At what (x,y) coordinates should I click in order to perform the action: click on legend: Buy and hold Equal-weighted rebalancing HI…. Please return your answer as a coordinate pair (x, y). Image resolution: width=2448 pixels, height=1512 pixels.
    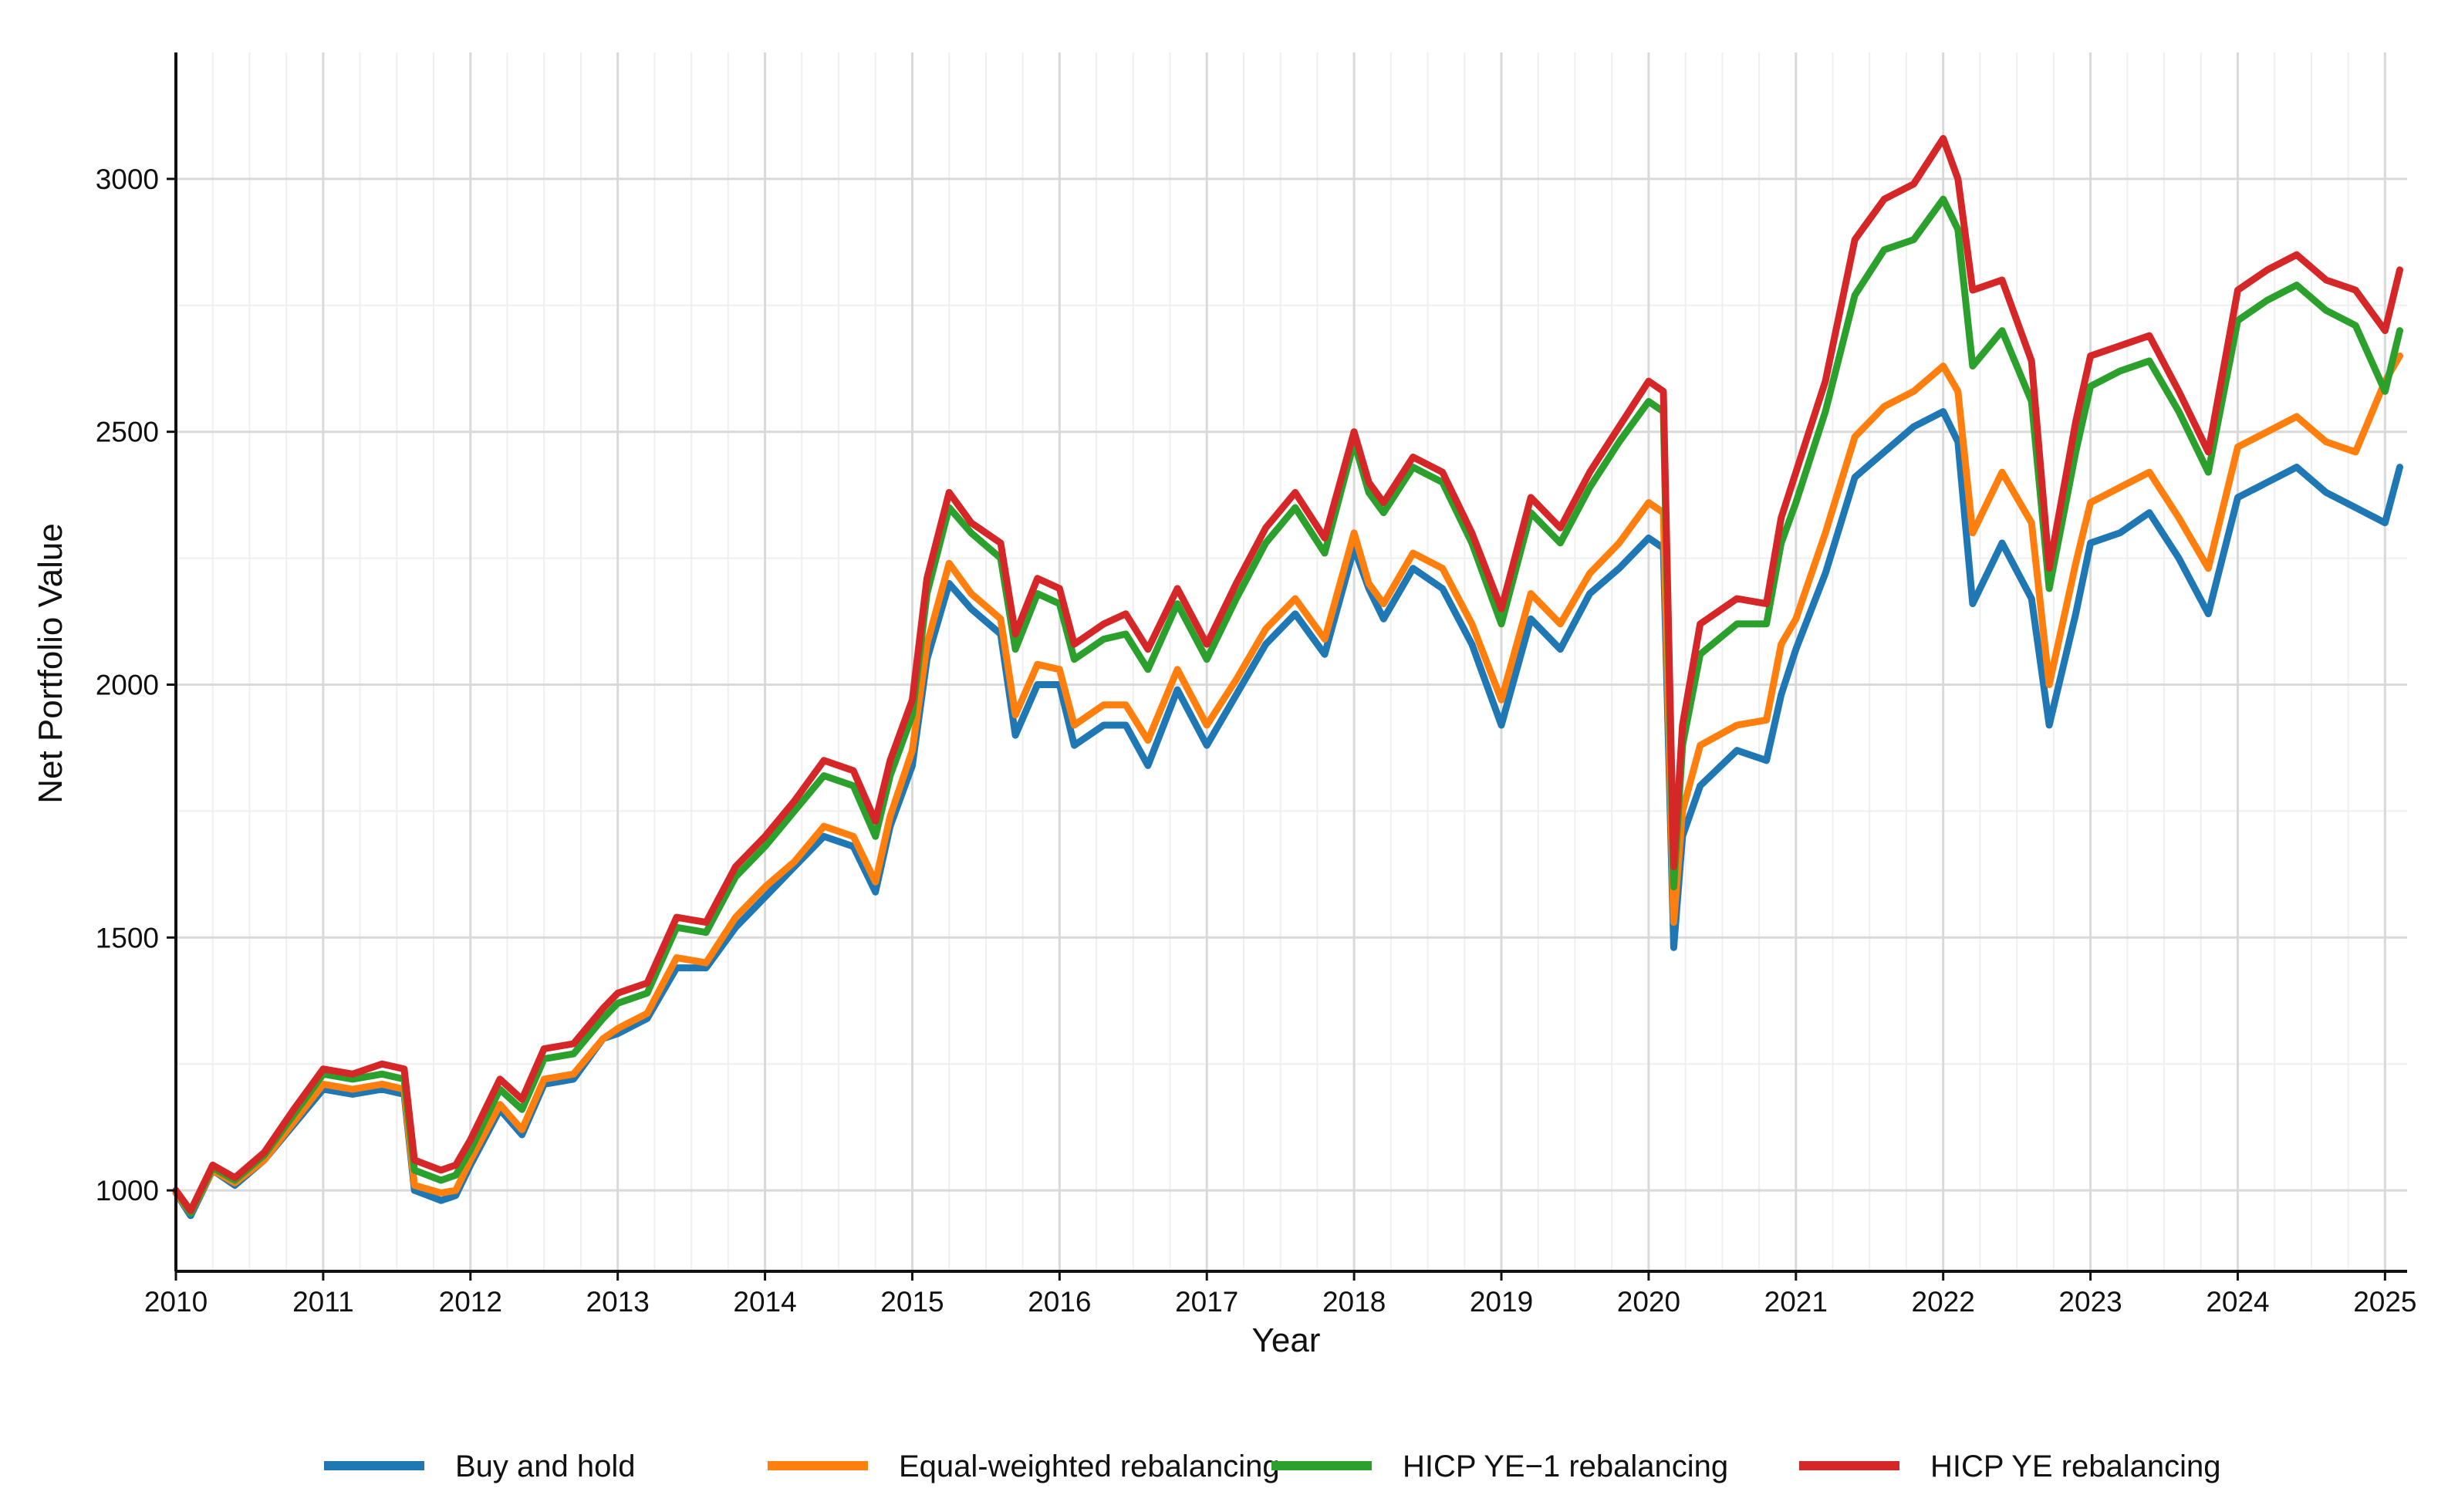
    Looking at the image, I should click on (1272, 1466).